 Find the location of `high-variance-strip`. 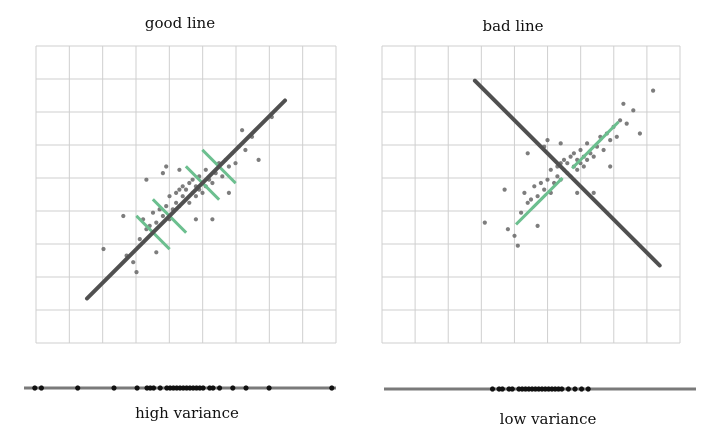

high-variance-strip is located at coordinates (180, 388).